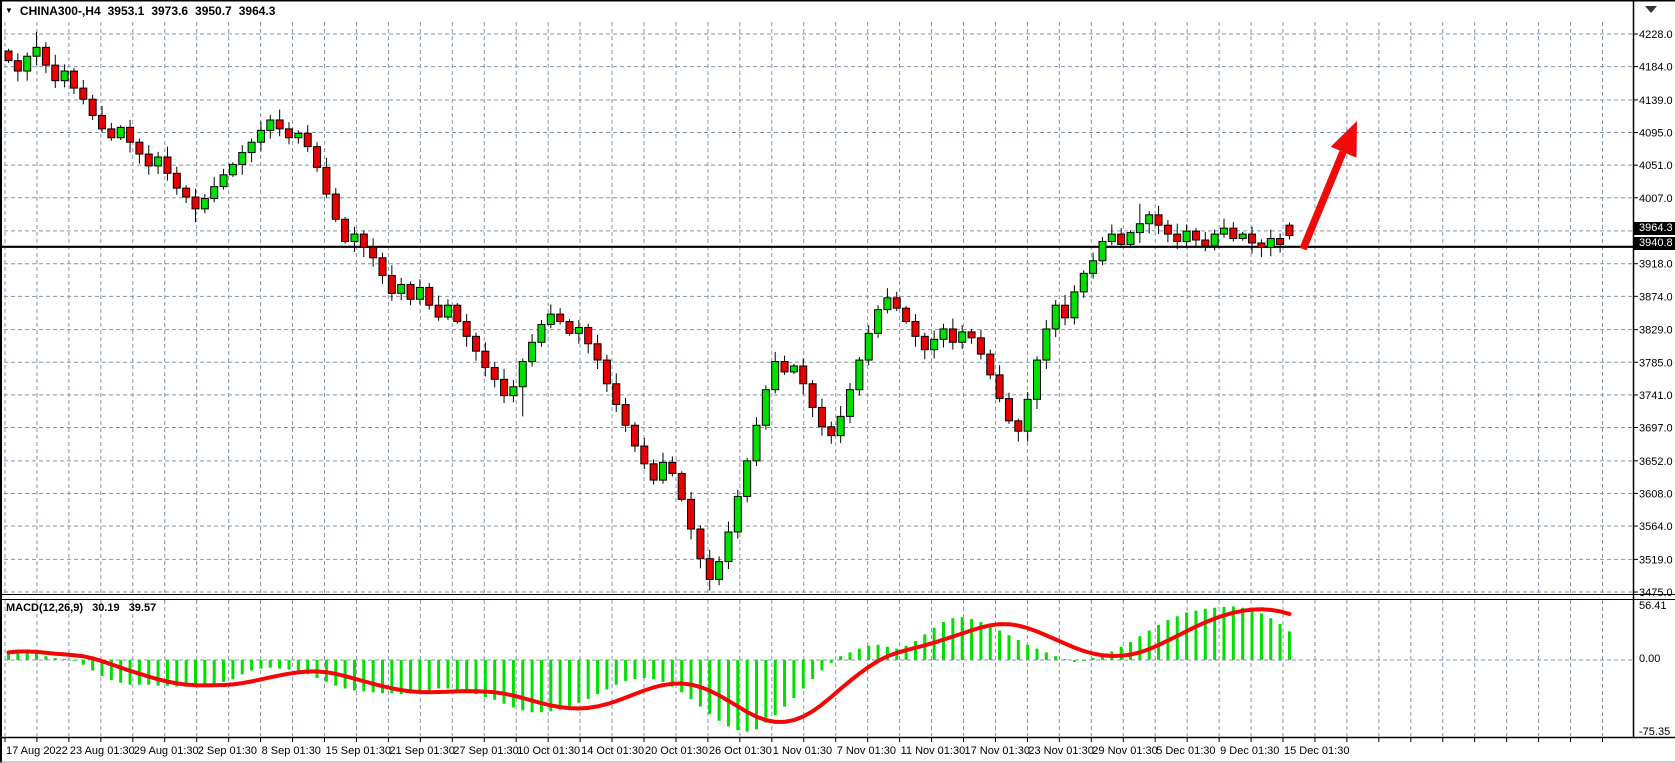  Describe the element at coordinates (1316, 751) in the screenshot. I see `time-axis-label: 15 Dec 01:30` at that location.